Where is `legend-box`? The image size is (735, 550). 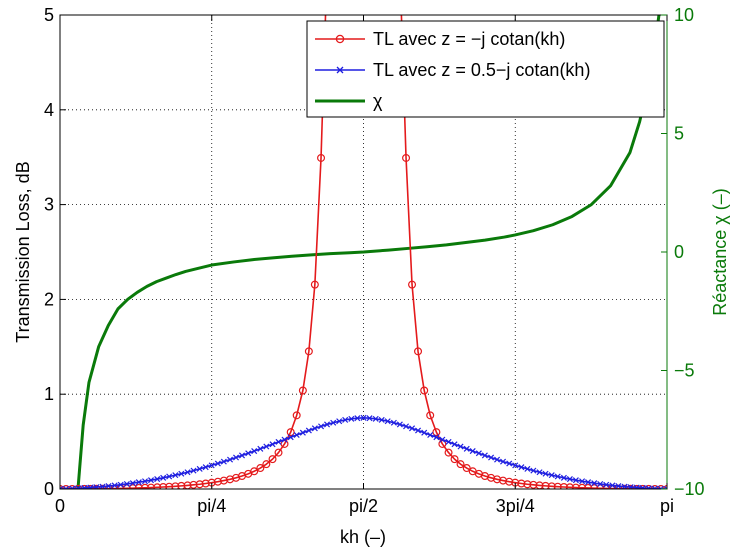
legend-box is located at coordinates (485, 69).